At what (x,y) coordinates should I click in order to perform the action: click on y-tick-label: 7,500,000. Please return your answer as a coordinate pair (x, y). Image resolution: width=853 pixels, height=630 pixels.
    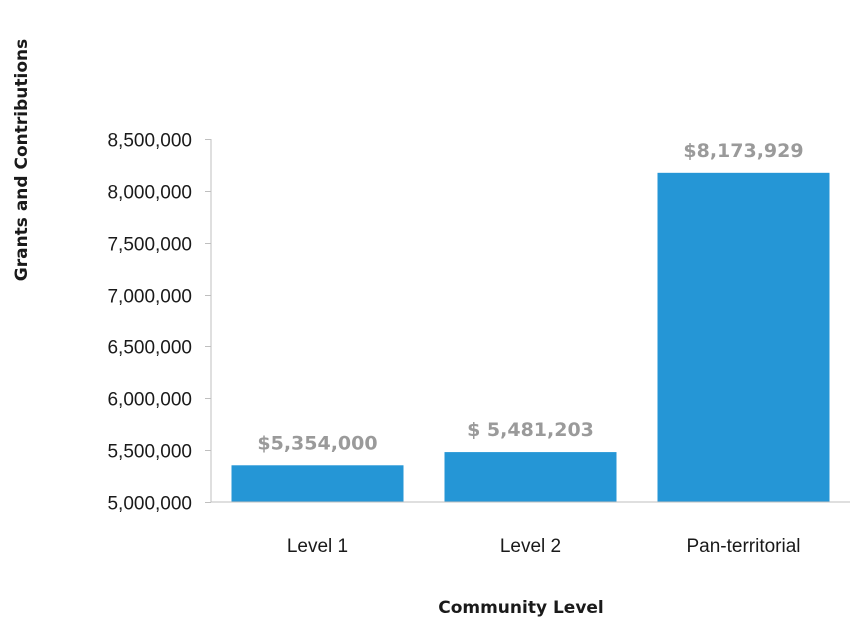
    Looking at the image, I should click on (149, 245).